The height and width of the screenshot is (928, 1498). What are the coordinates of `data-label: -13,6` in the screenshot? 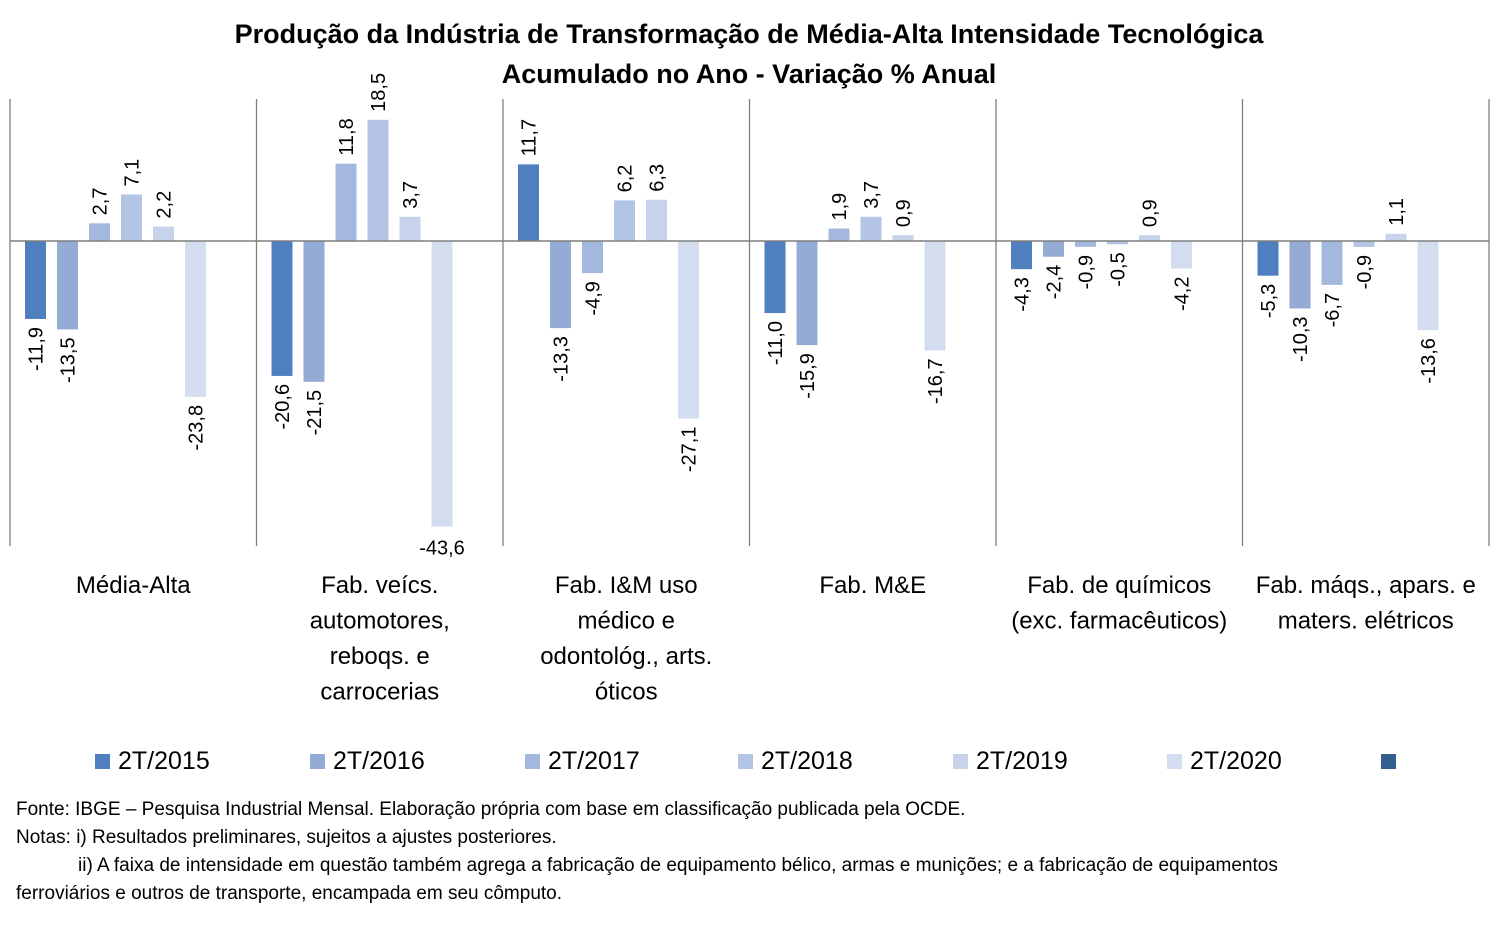 It's located at (1429, 361).